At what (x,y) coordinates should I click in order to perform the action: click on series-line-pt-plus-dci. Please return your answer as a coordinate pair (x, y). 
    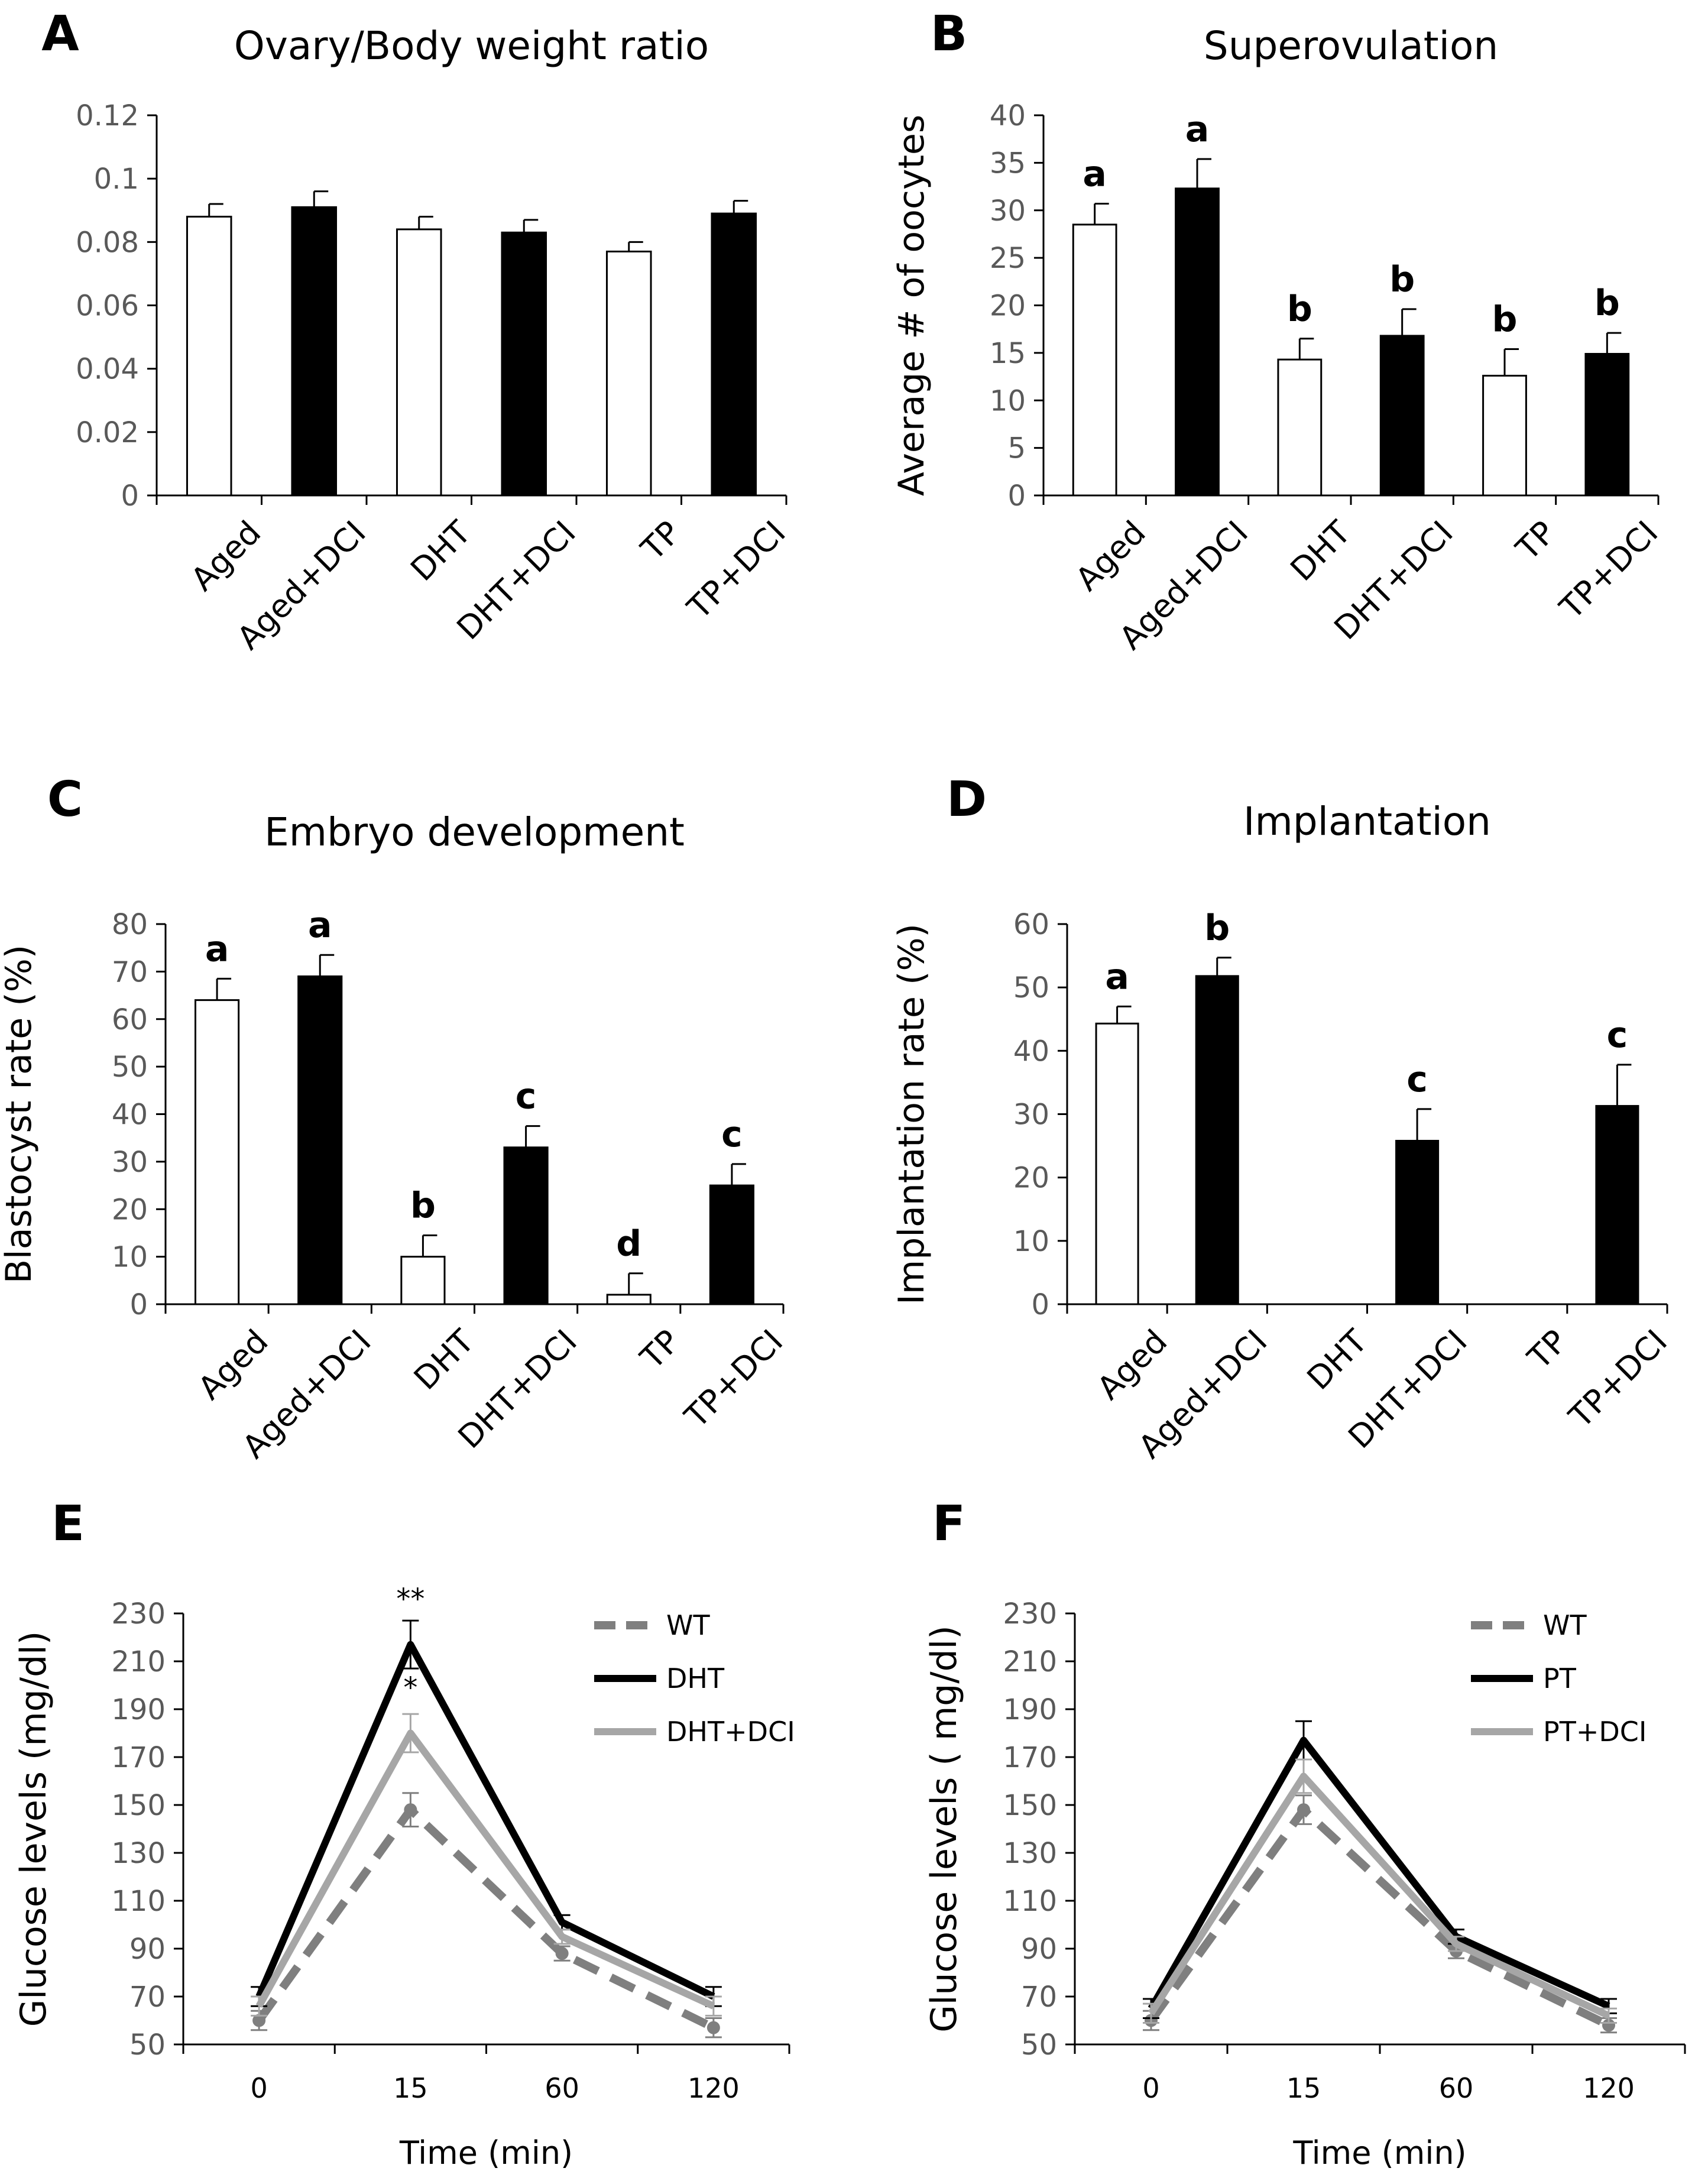
    Looking at the image, I should click on (1379, 1896).